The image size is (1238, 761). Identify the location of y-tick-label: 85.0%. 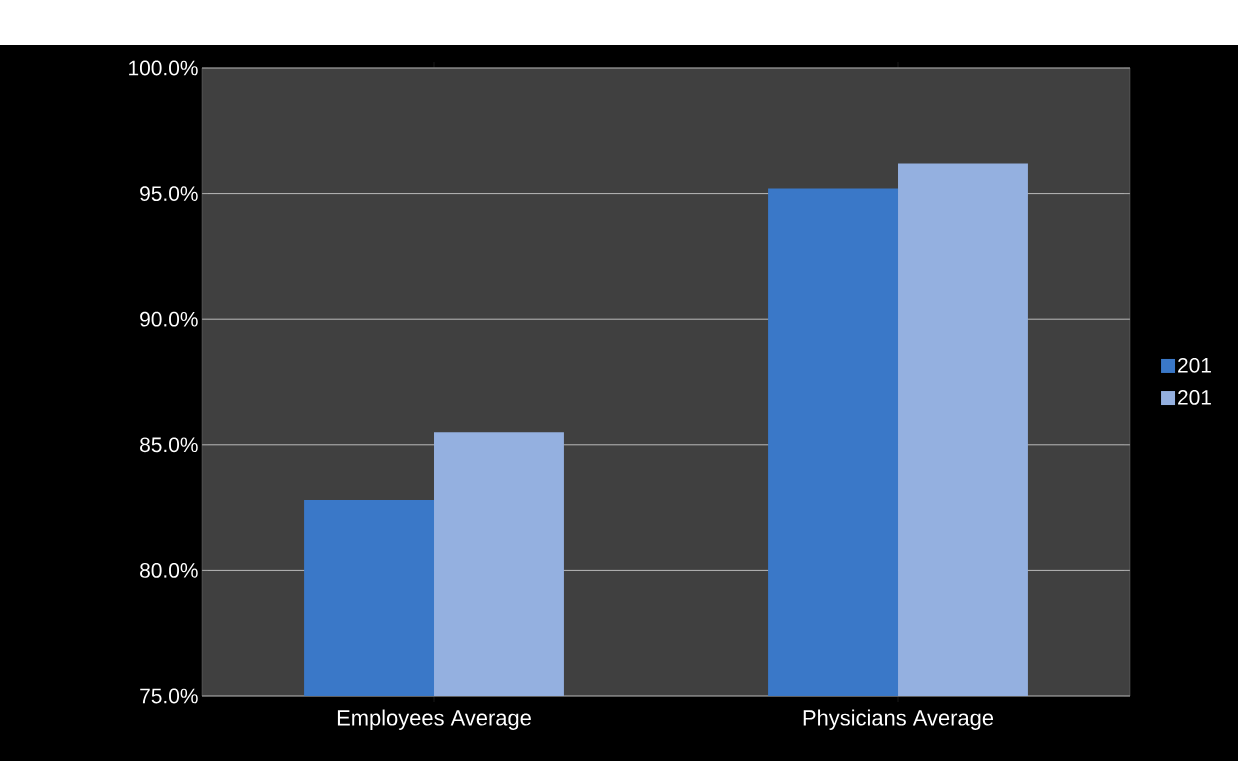
(169, 445).